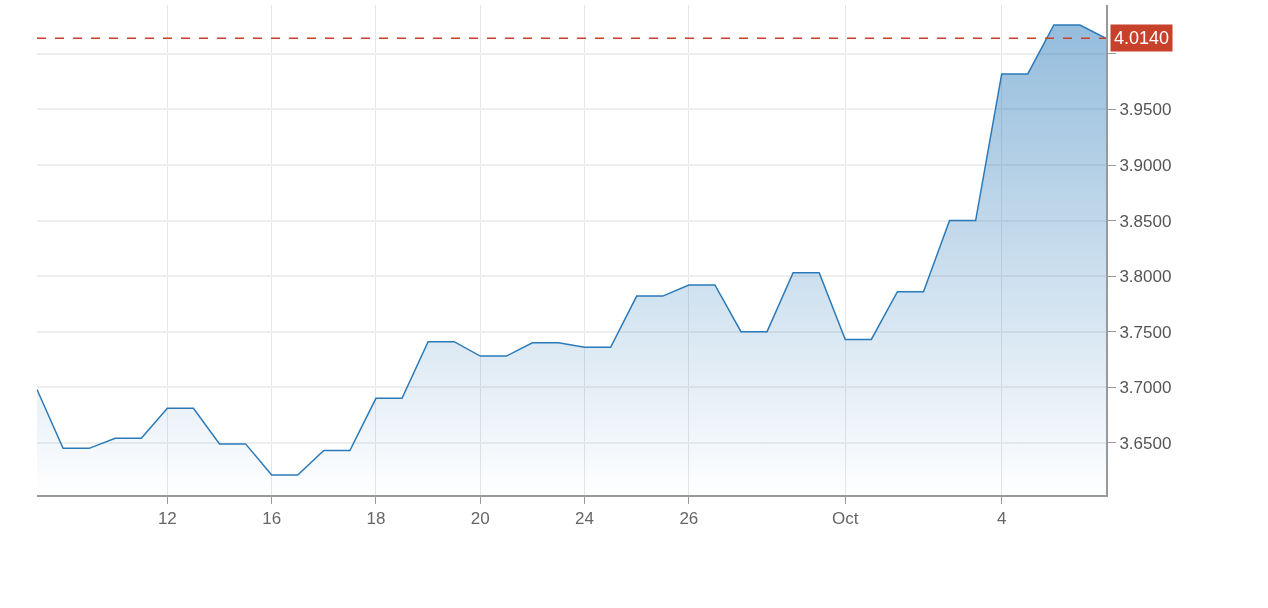  I want to click on y-tick-label: 3.7500, so click(1145, 332).